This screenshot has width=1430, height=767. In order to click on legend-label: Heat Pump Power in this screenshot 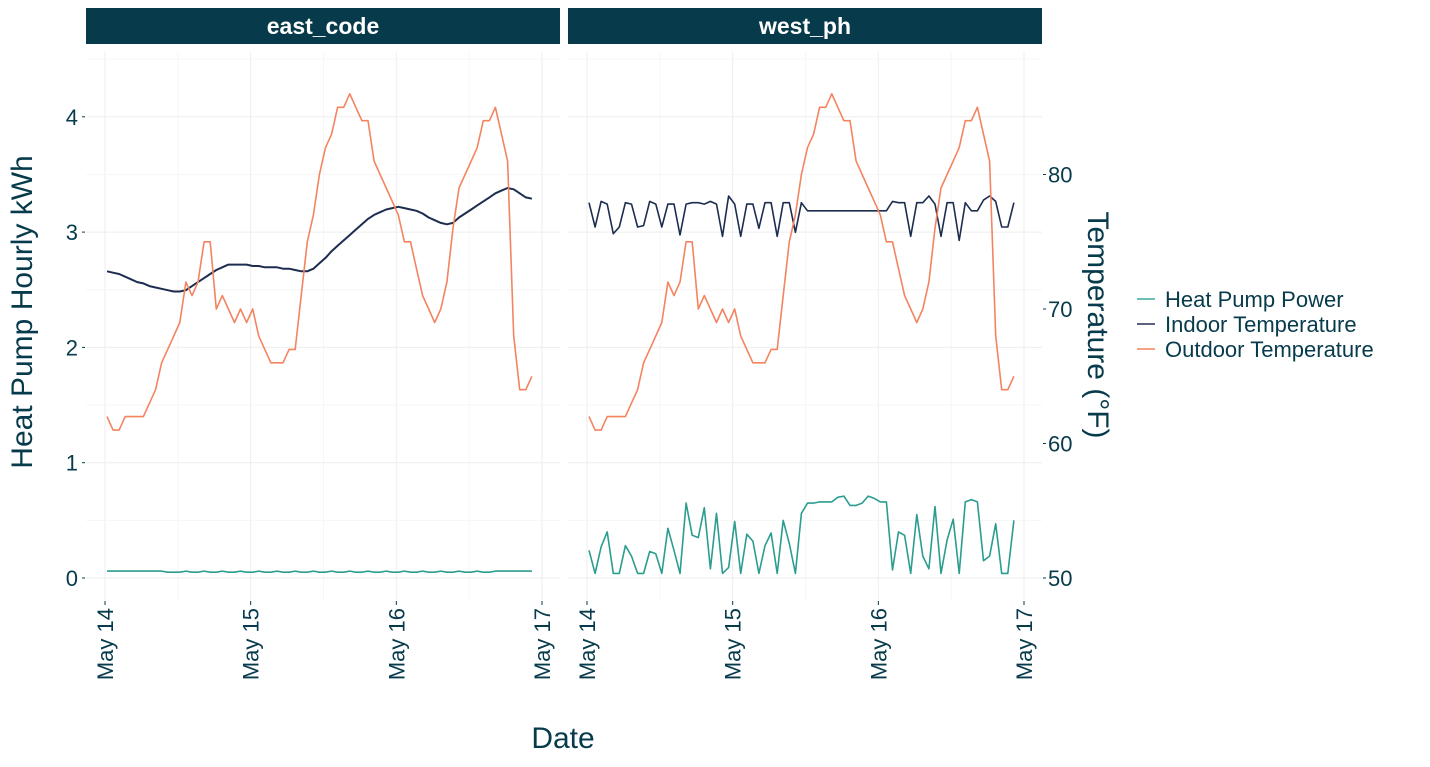, I will do `click(1254, 299)`.